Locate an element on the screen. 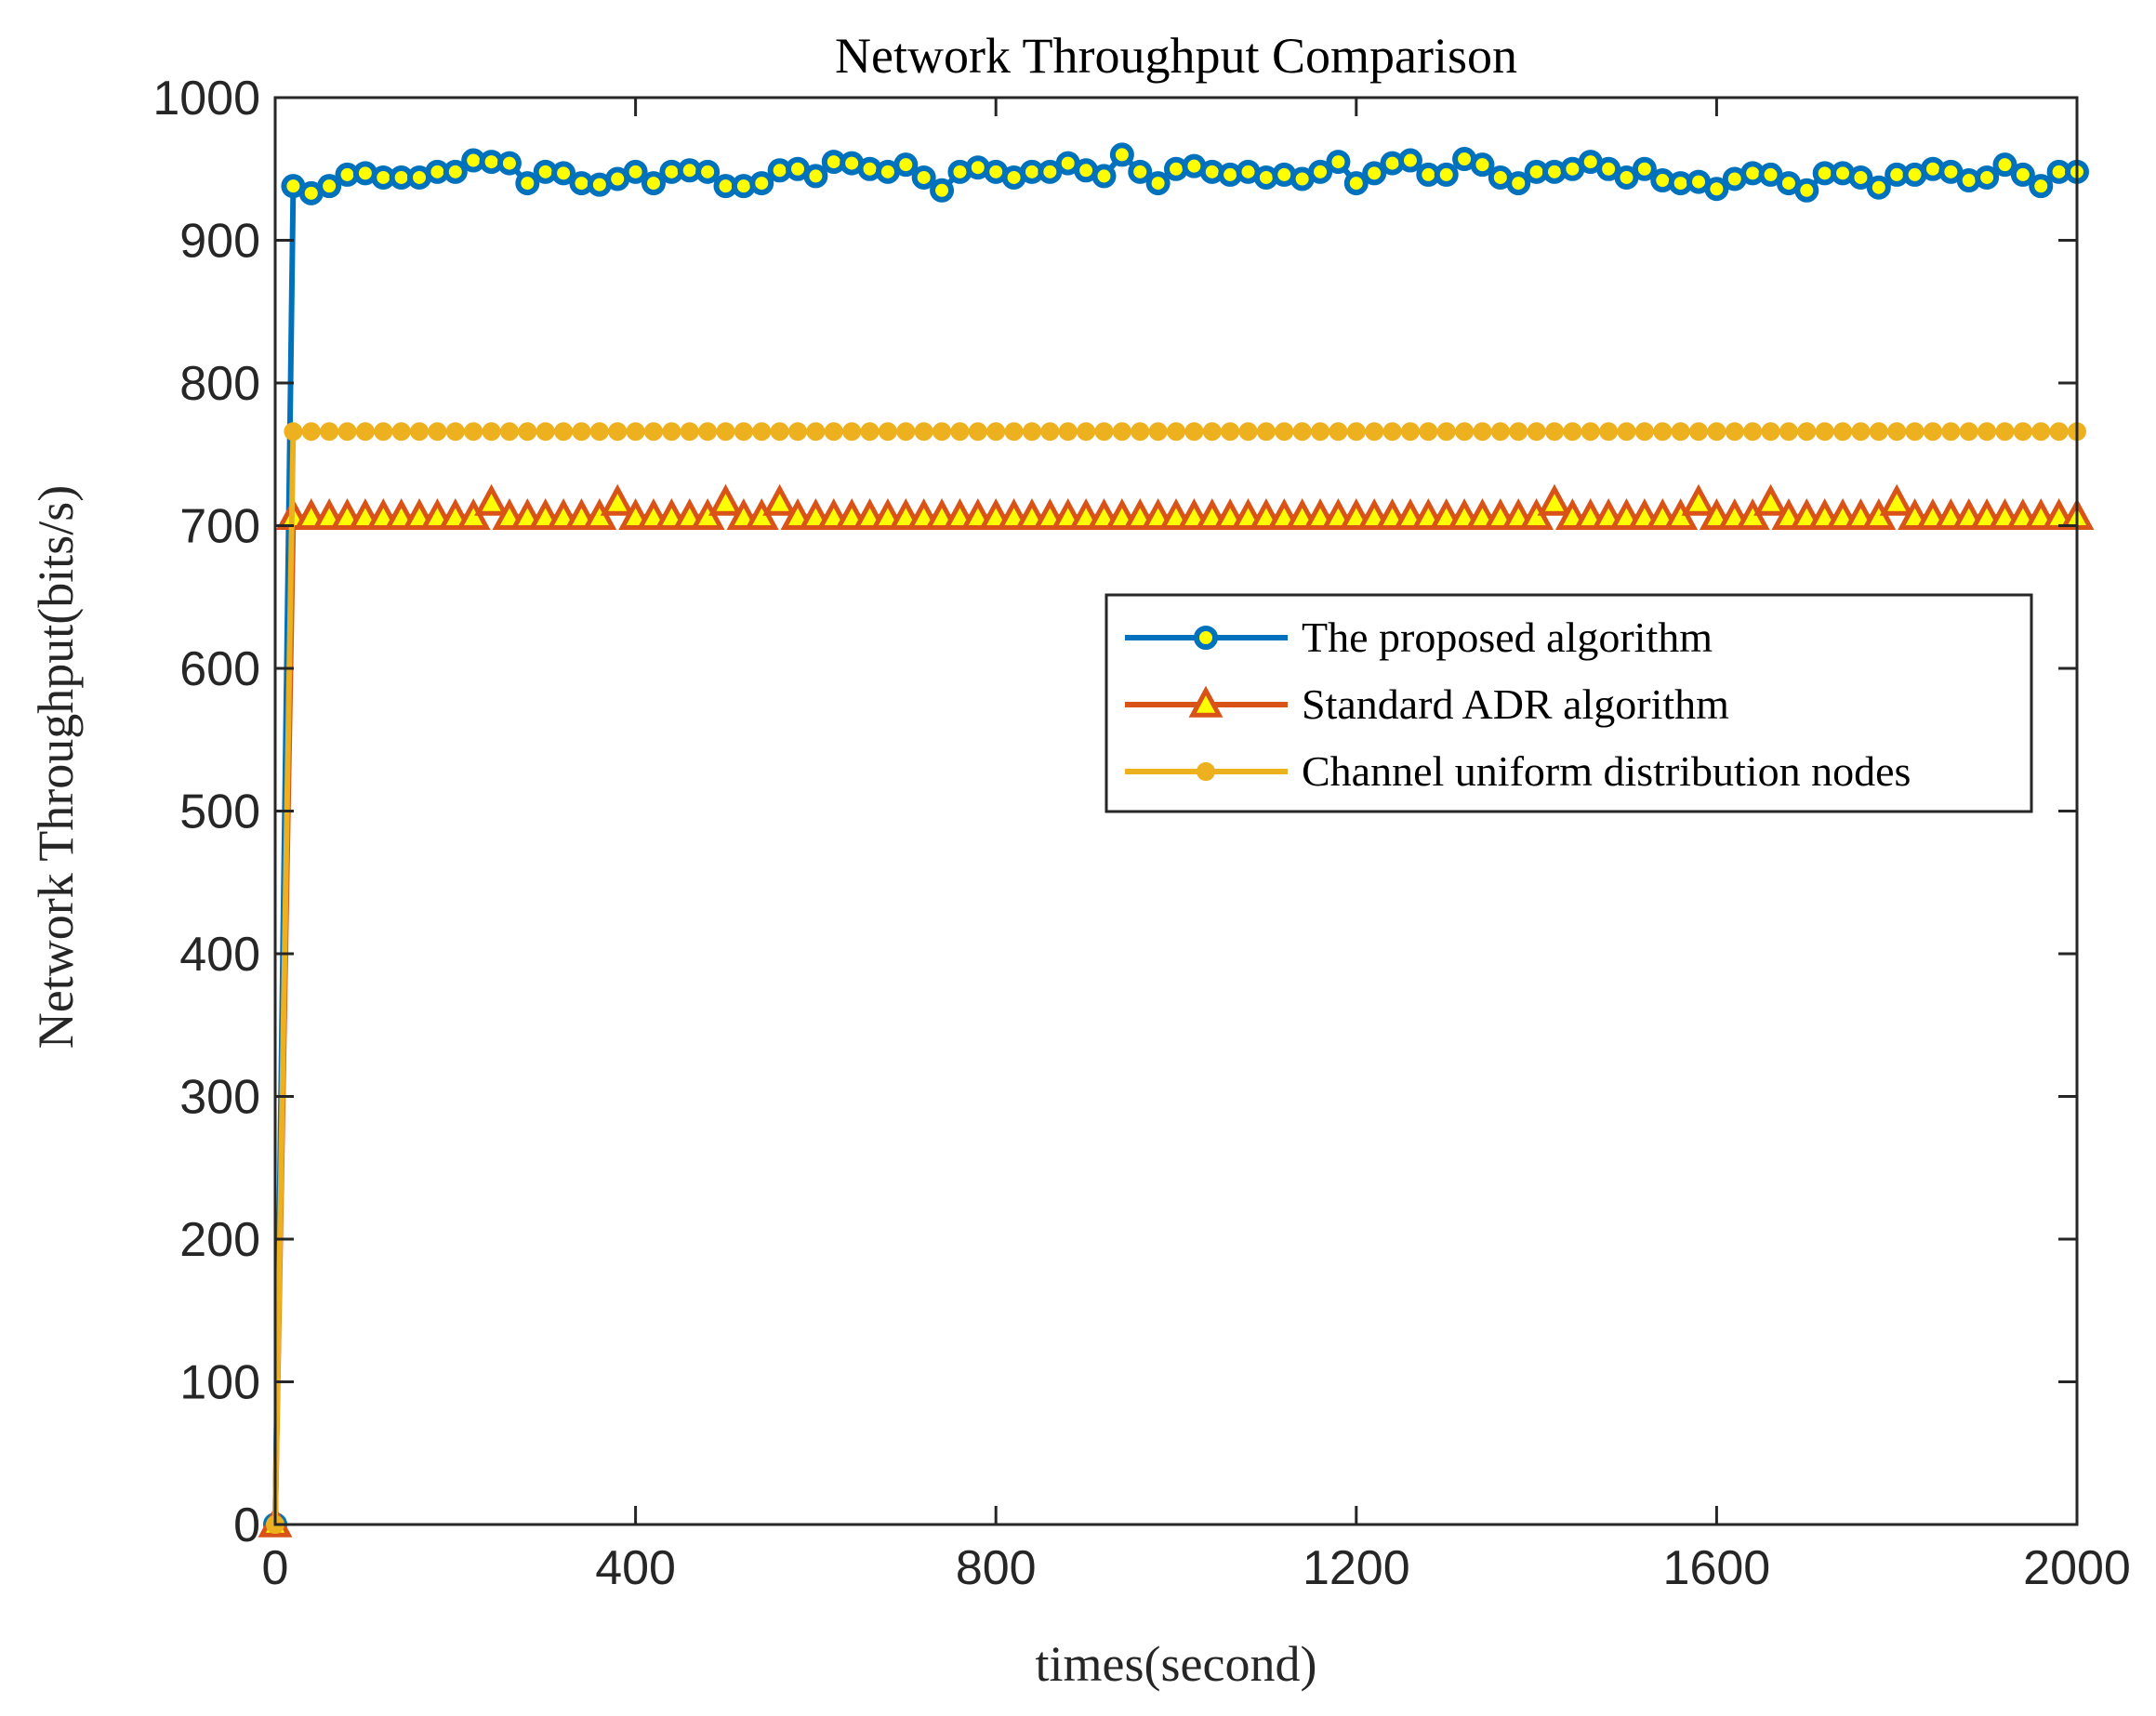 The width and height of the screenshot is (2156, 1716). y-tick-label: 200 is located at coordinates (219, 1240).